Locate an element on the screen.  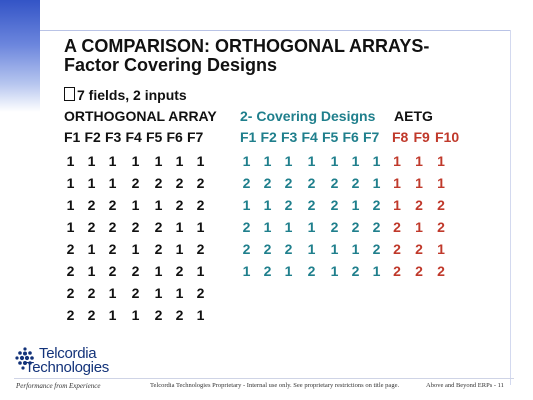
telcordia-logo: Telcordia Technologies is located at coordinates (62, 362).